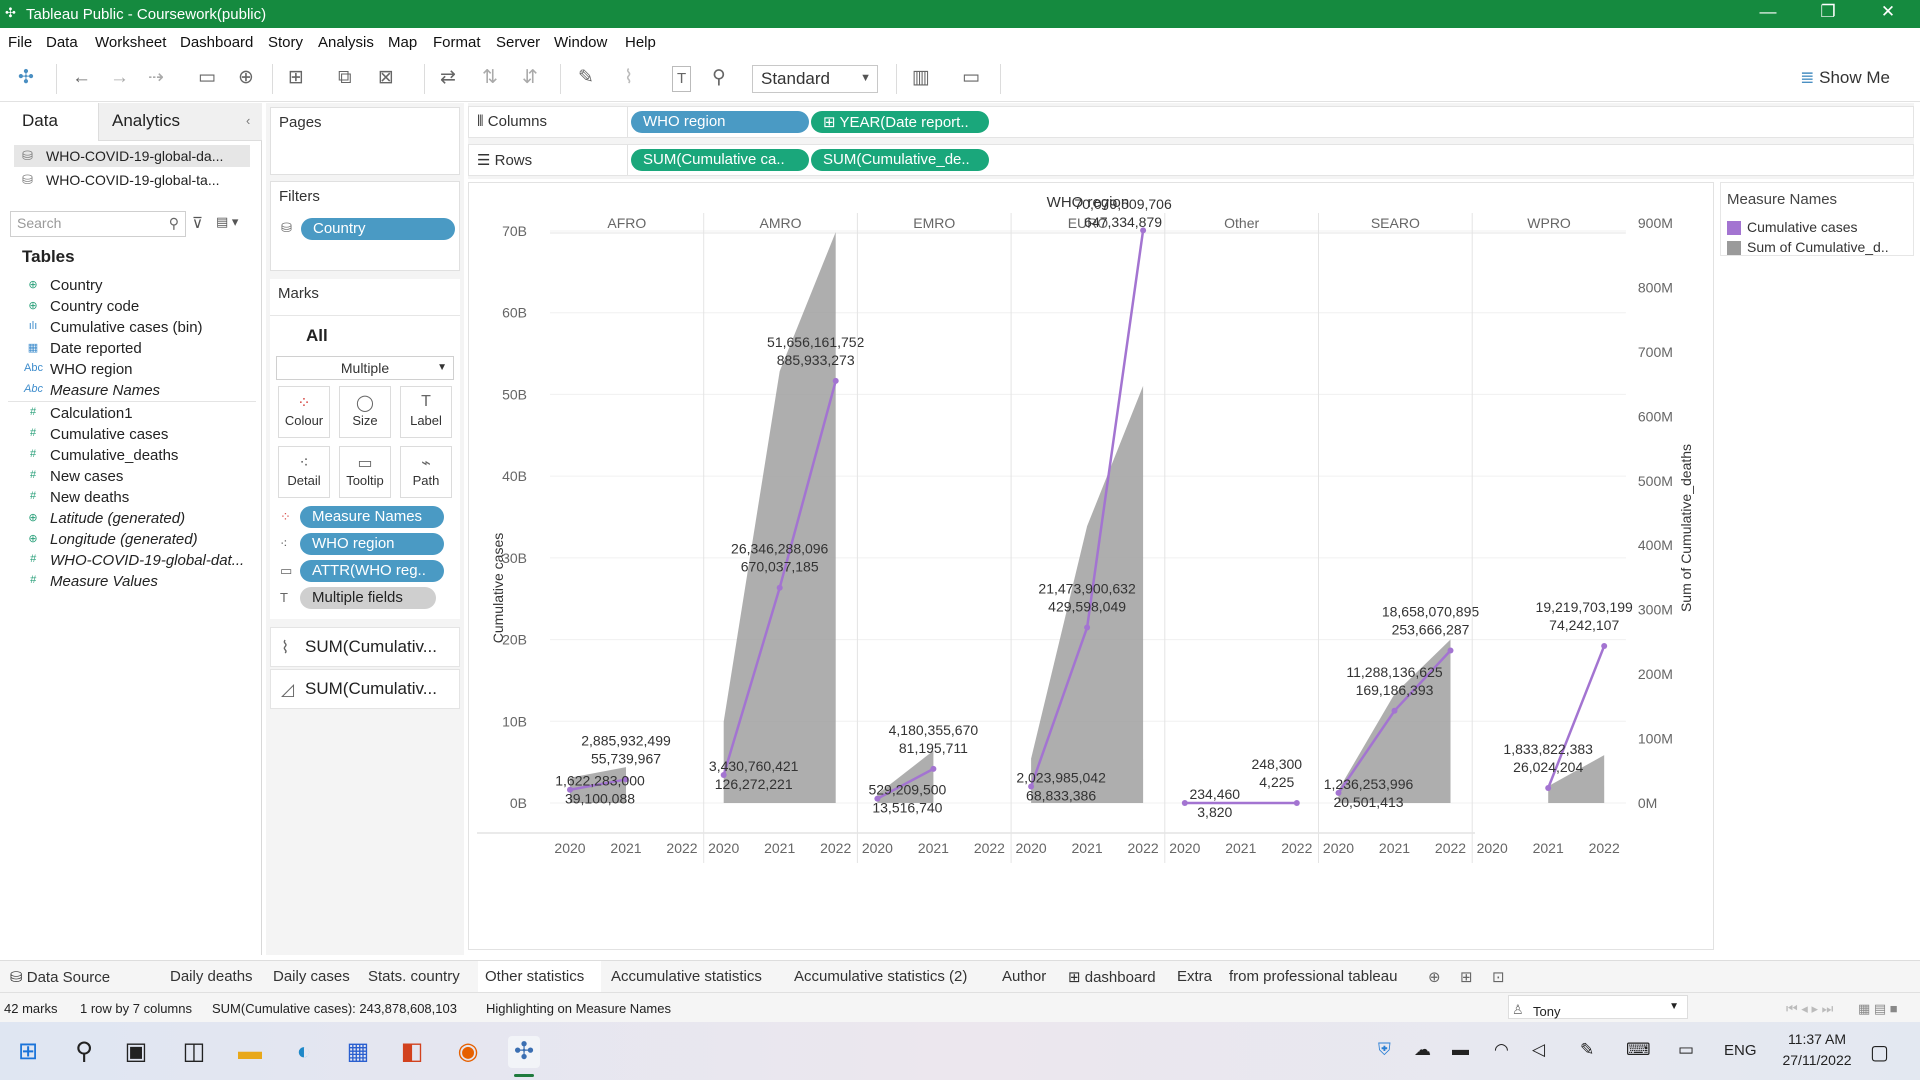 This screenshot has height=1080, width=1920. What do you see at coordinates (1384, 1049) in the screenshot?
I see `defender-icon: ⛨` at bounding box center [1384, 1049].